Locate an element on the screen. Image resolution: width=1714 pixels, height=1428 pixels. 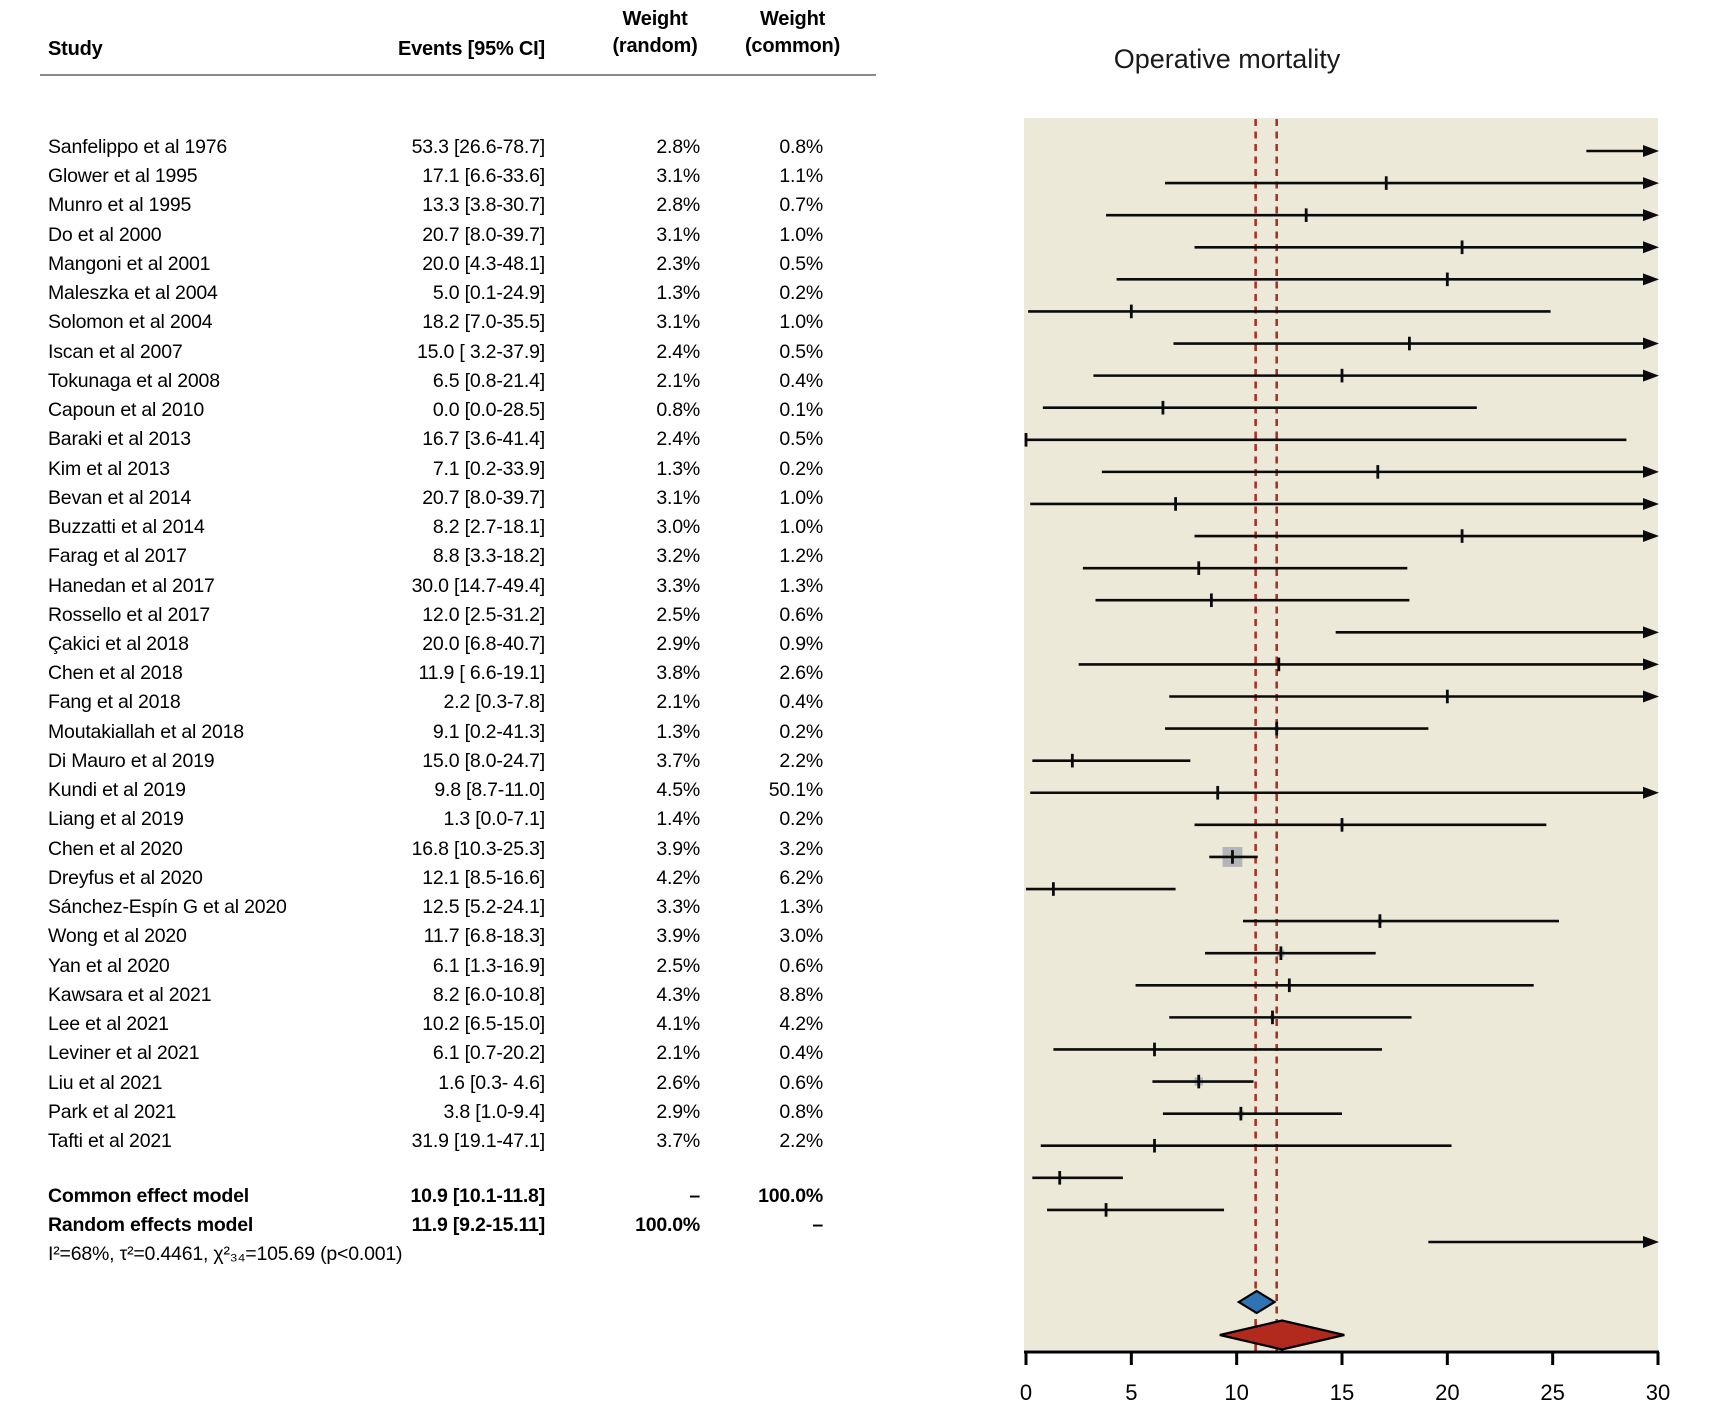
weight-random: 4.3% is located at coordinates (678, 994).